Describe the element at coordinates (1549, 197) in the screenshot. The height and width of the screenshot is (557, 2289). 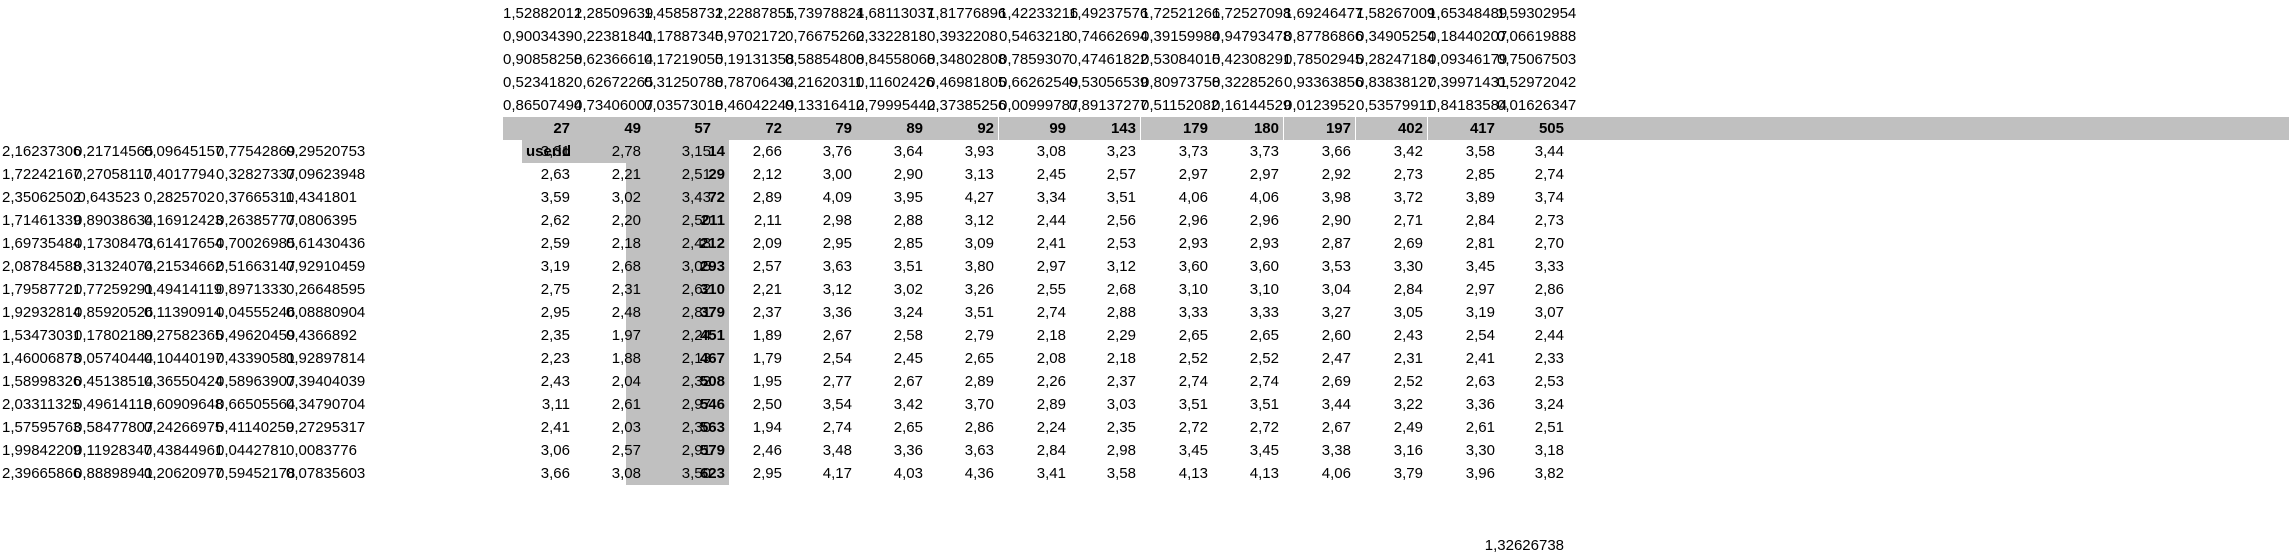
I see `predicted-rating-cell: 3,74` at that location.